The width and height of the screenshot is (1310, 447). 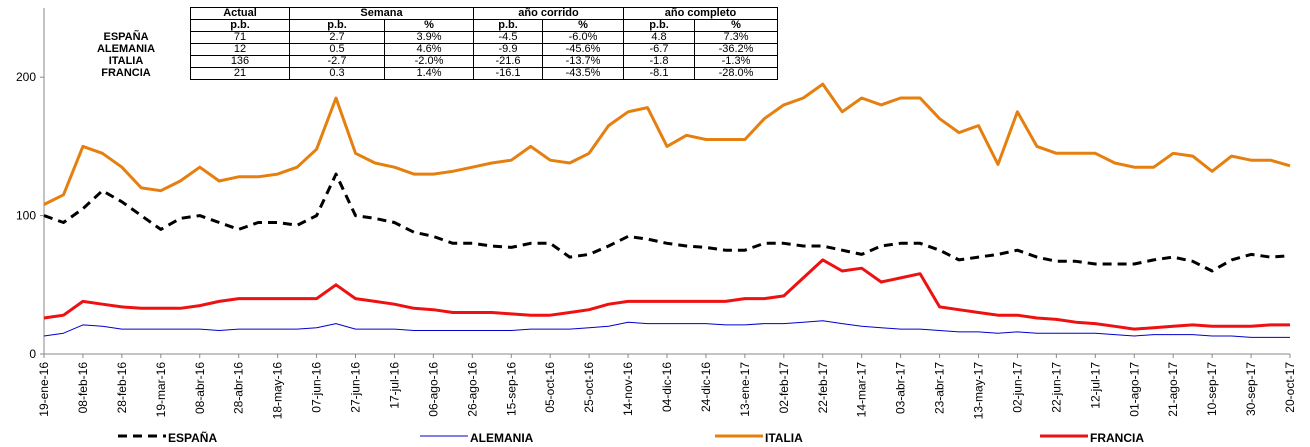 I want to click on table-cell: -21.6, so click(x=508, y=61).